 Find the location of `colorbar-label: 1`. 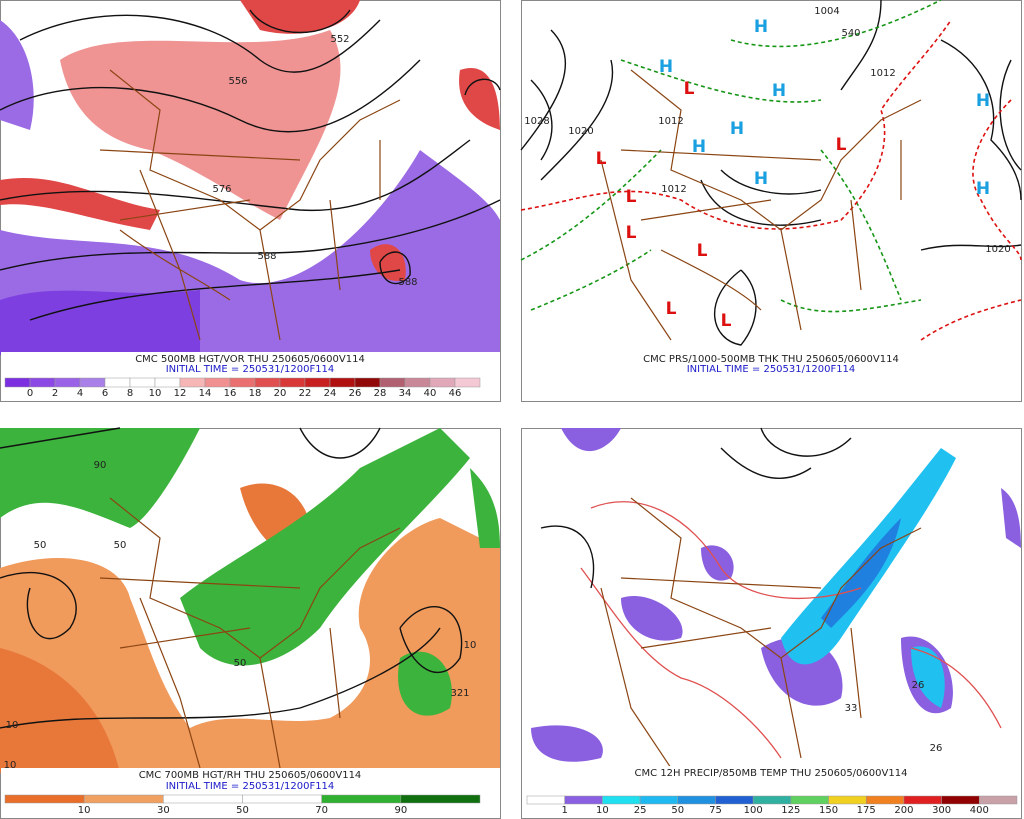

colorbar-label: 1 is located at coordinates (565, 810).